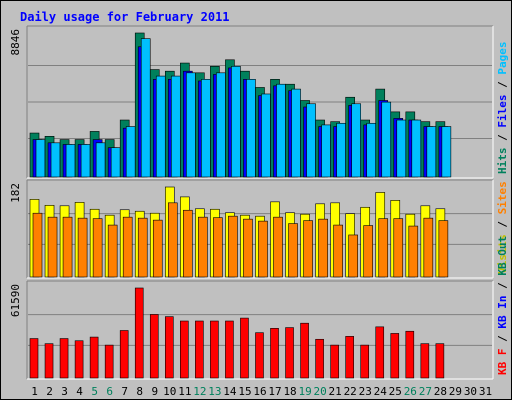 The image size is (512, 401). Describe the element at coordinates (109, 391) in the screenshot. I see `x-tick-label-6: 6` at that location.